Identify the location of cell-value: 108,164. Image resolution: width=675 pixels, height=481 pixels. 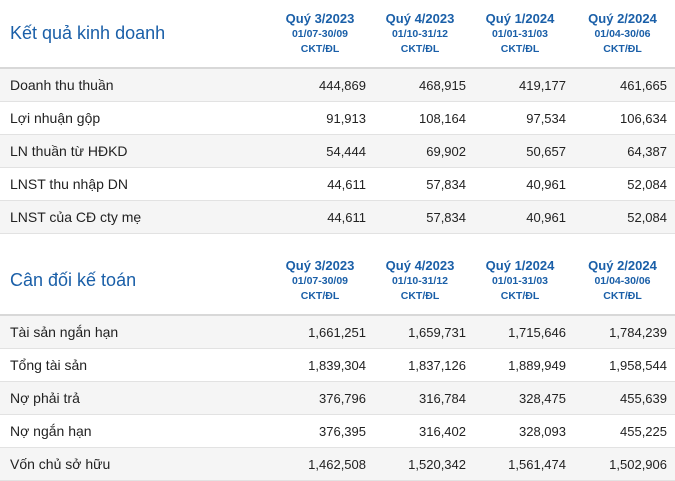
(442, 118).